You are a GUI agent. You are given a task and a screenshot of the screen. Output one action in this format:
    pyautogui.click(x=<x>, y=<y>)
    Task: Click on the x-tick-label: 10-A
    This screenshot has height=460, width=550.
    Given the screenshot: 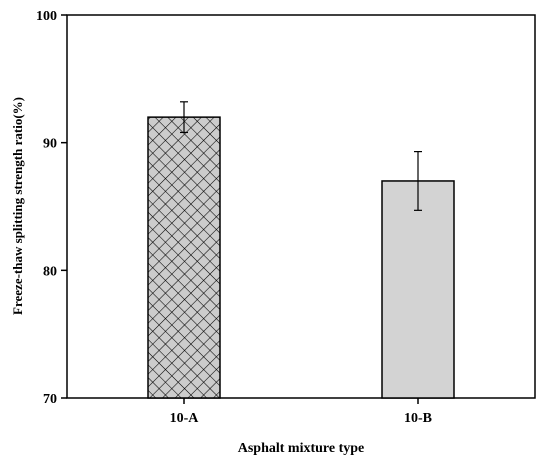 What is the action you would take?
    pyautogui.click(x=185, y=418)
    